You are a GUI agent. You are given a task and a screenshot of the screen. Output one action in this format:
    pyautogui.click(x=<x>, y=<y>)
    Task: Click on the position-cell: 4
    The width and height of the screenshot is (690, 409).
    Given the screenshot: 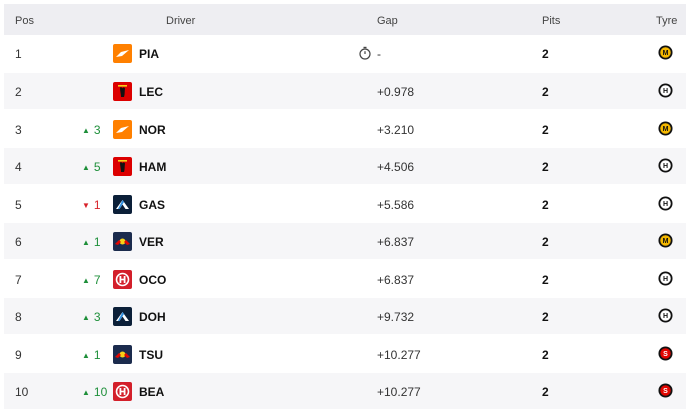 What is the action you would take?
    pyautogui.click(x=18, y=167)
    